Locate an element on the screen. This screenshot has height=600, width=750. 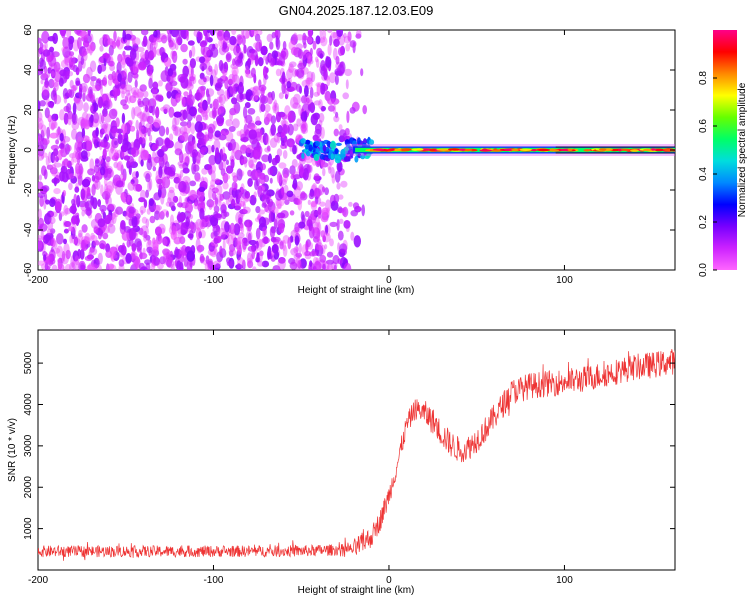
spectrogram-ylabel: Frequency (Hz) is located at coordinates (12, 150).